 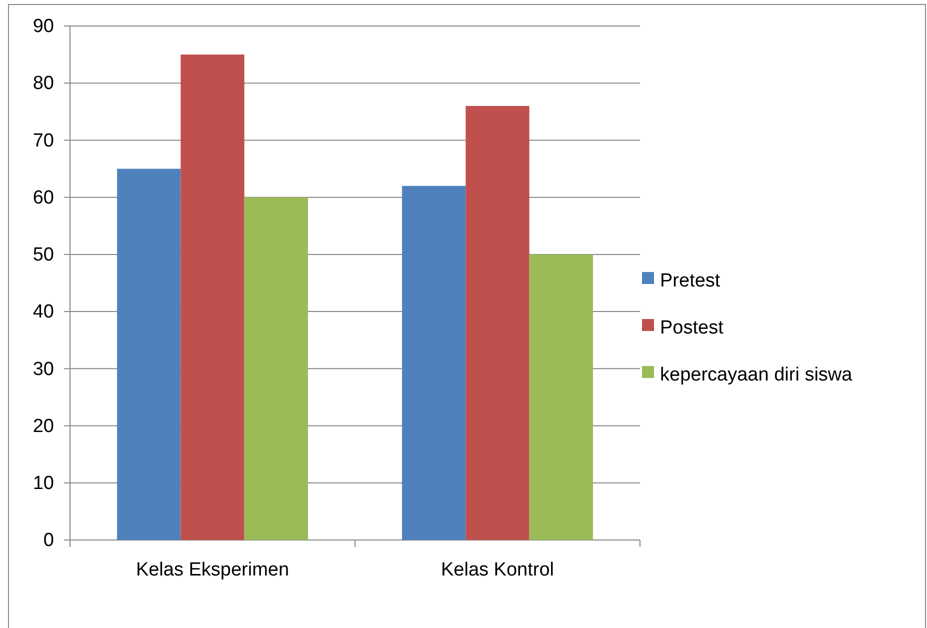 What do you see at coordinates (43, 255) in the screenshot?
I see `y-tick-label: 50` at bounding box center [43, 255].